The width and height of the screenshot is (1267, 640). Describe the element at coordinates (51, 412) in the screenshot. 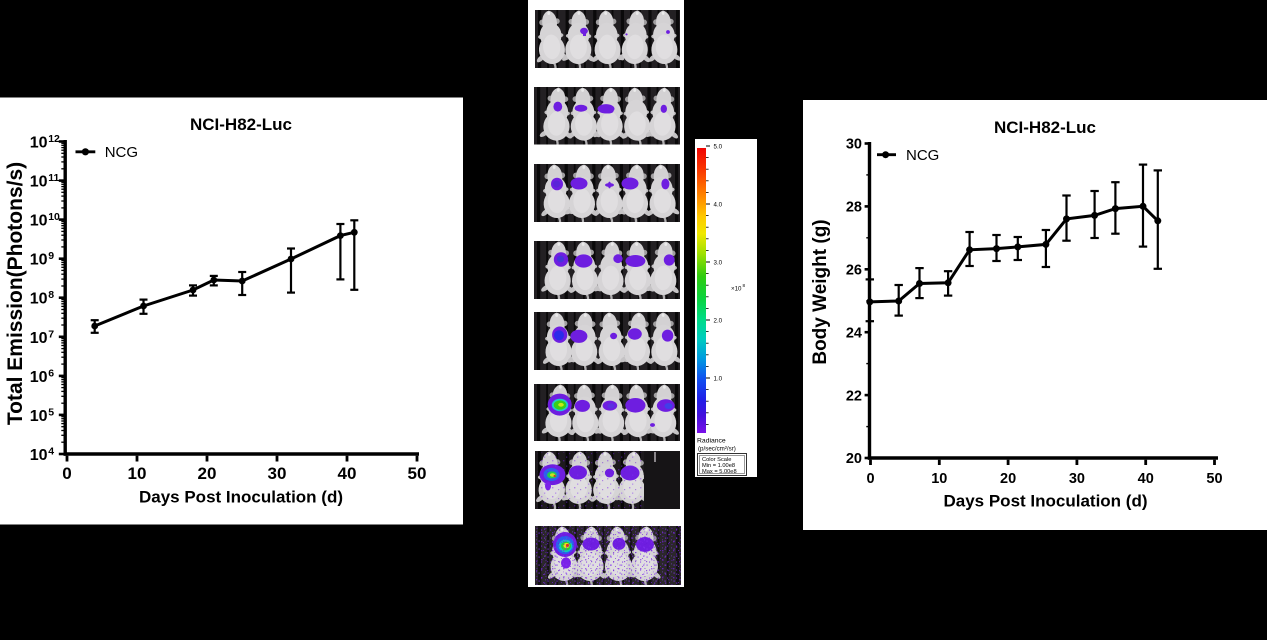

I see `svg-text: 5` at that location.